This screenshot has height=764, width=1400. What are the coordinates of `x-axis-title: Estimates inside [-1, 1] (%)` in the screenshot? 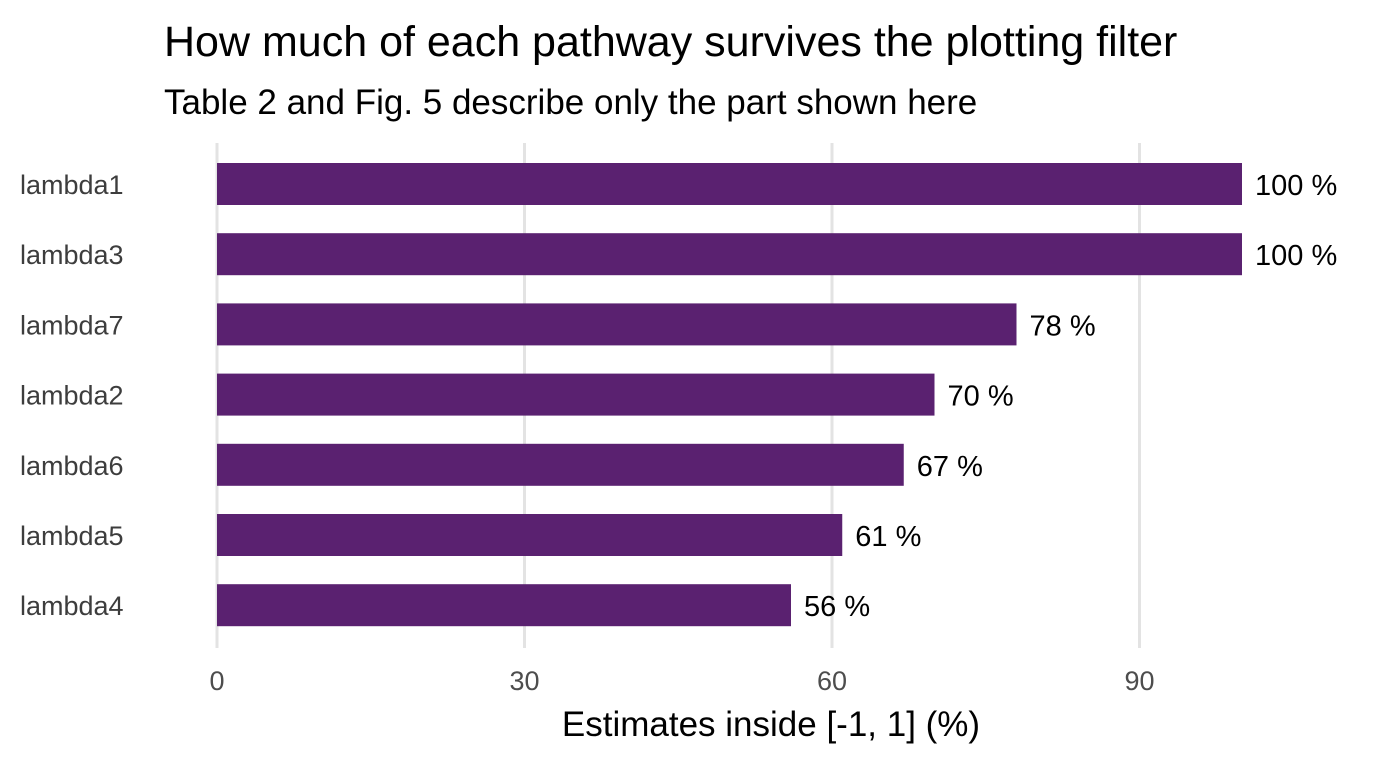 It's located at (771, 724).